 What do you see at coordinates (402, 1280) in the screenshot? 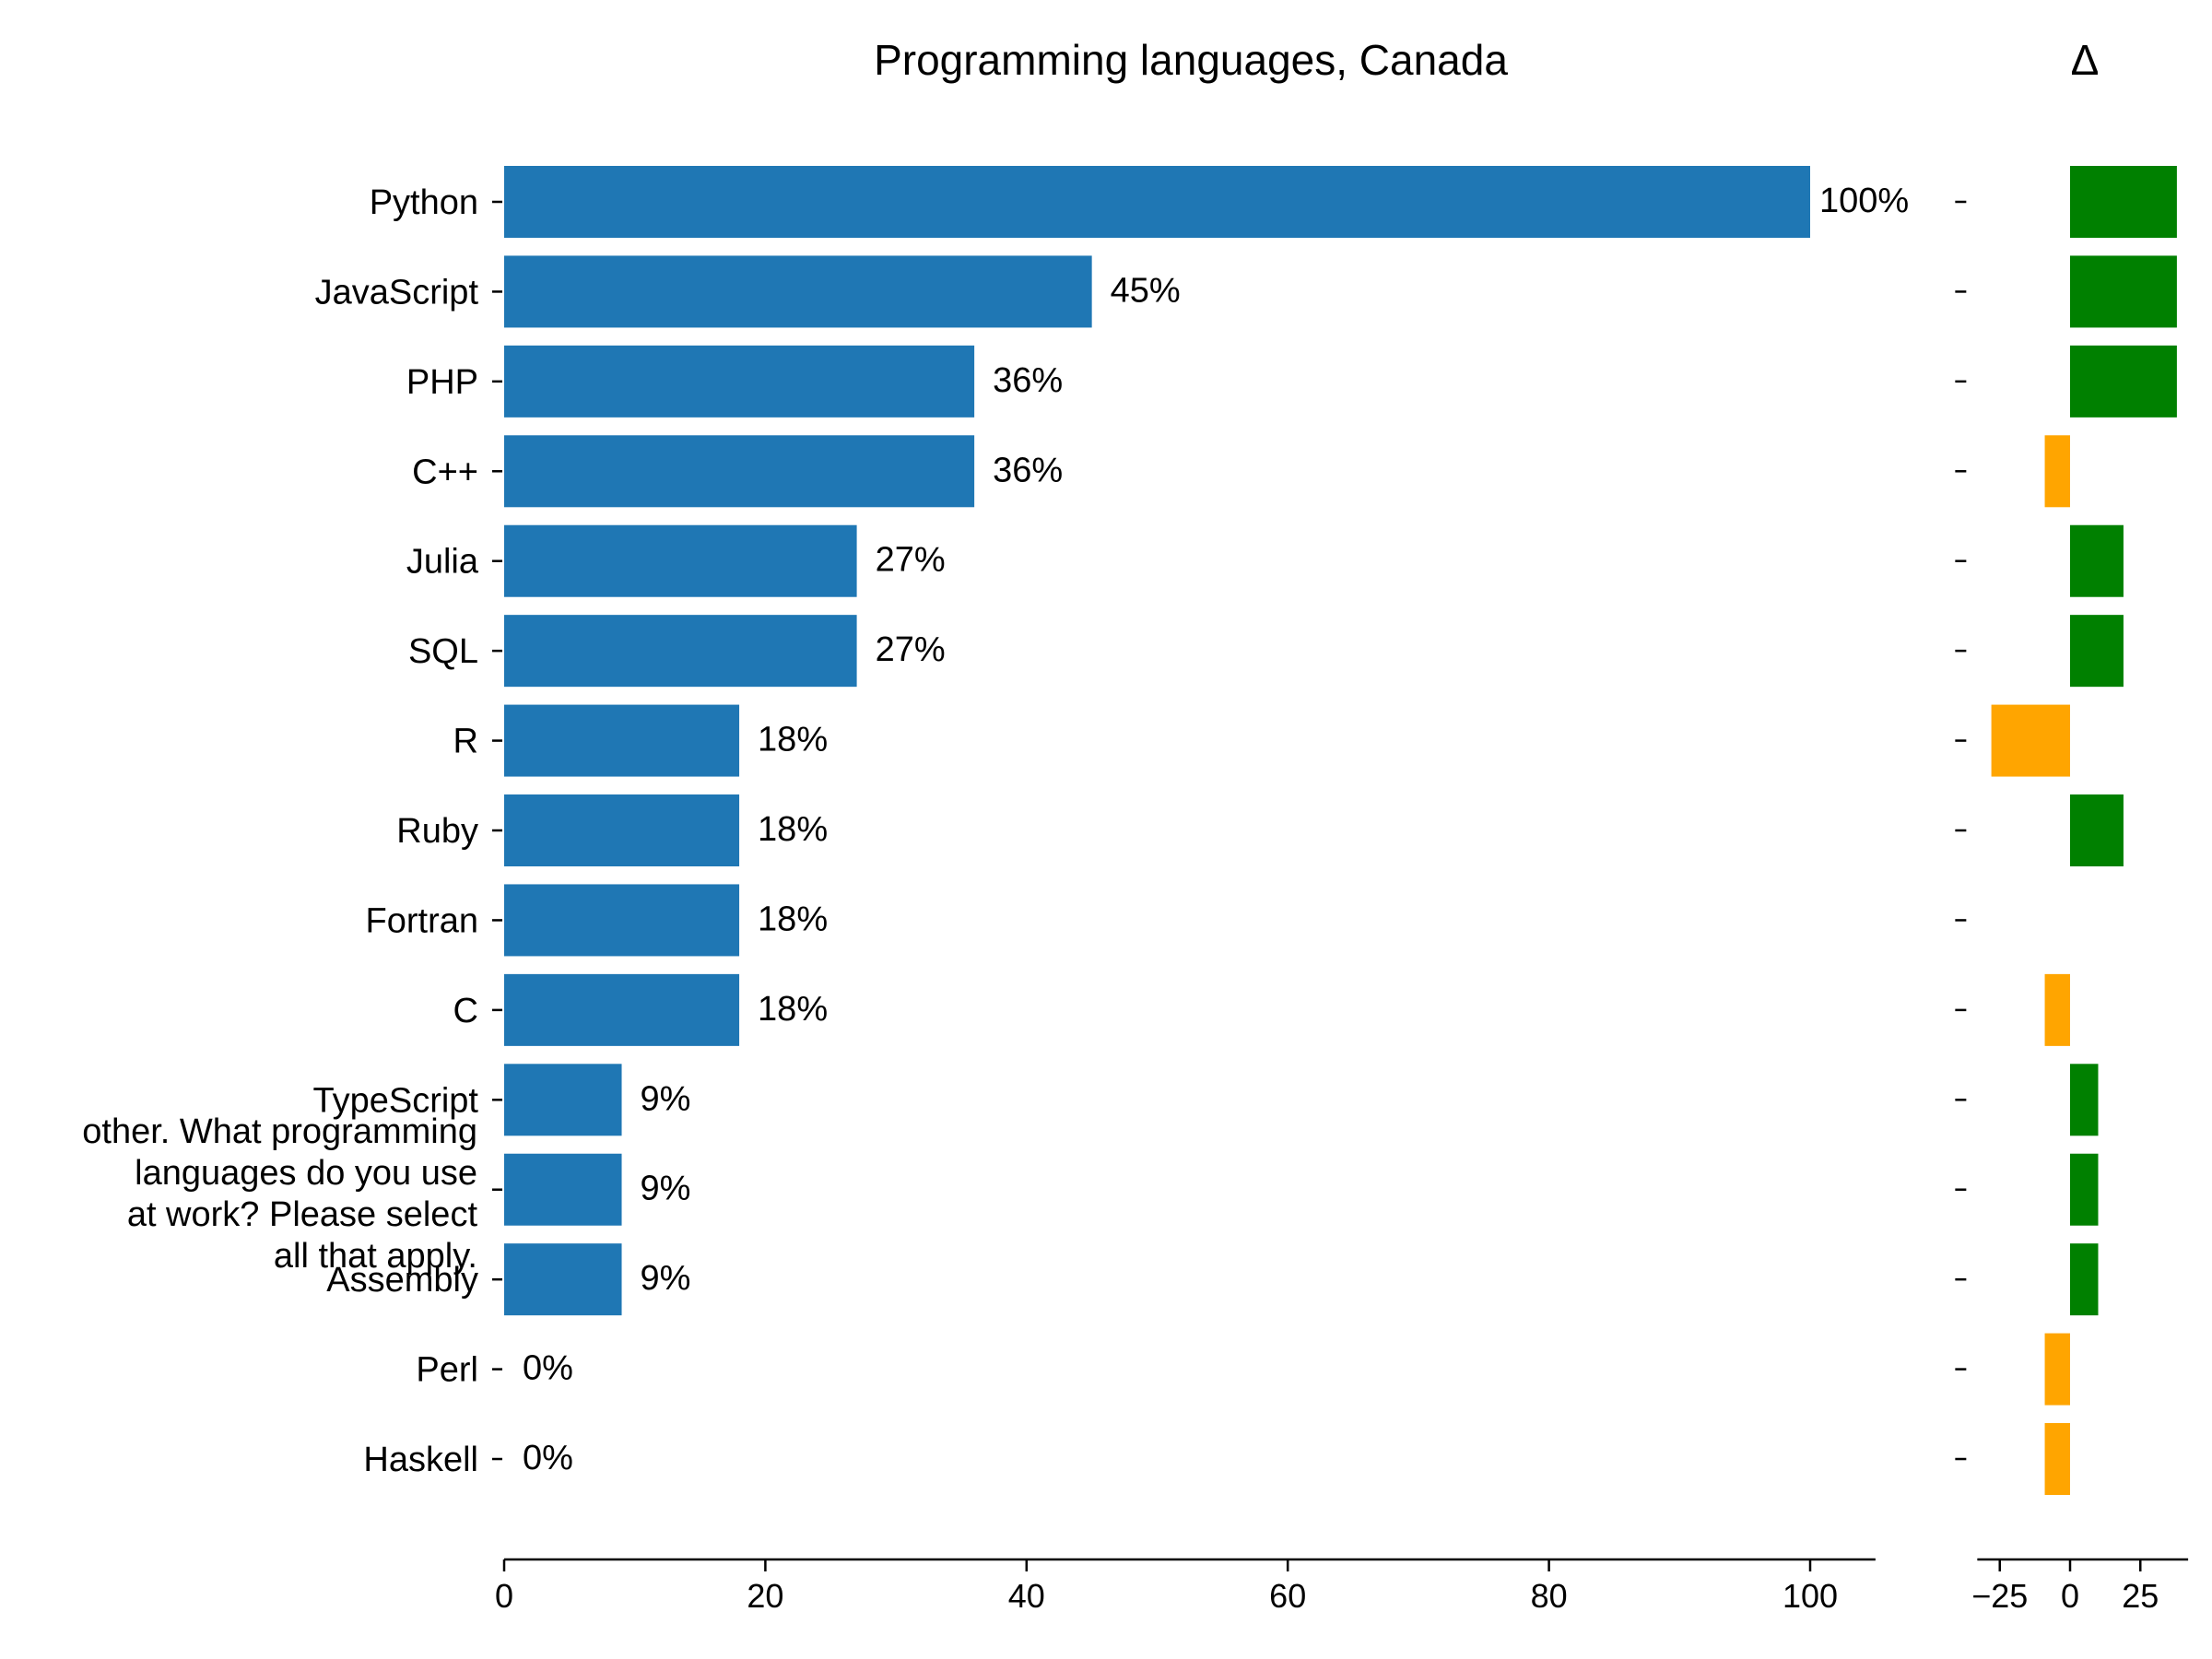
I see `category-label: Assembly` at bounding box center [402, 1280].